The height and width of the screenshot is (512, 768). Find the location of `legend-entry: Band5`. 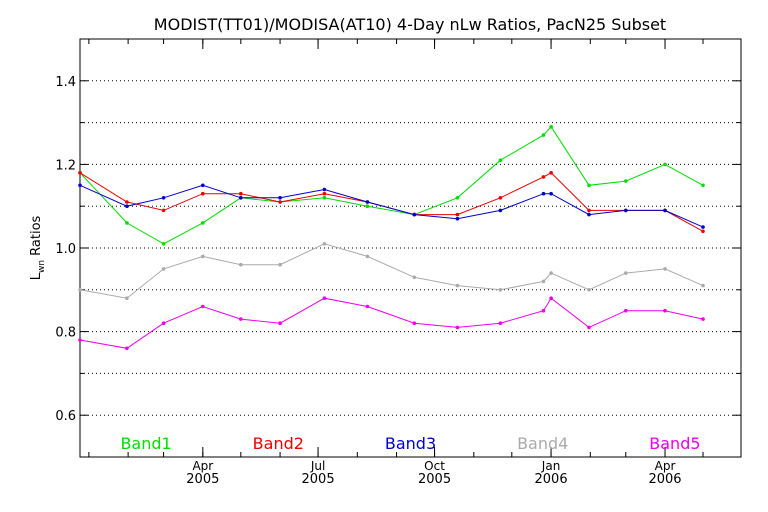

legend-entry: Band5 is located at coordinates (674, 443).